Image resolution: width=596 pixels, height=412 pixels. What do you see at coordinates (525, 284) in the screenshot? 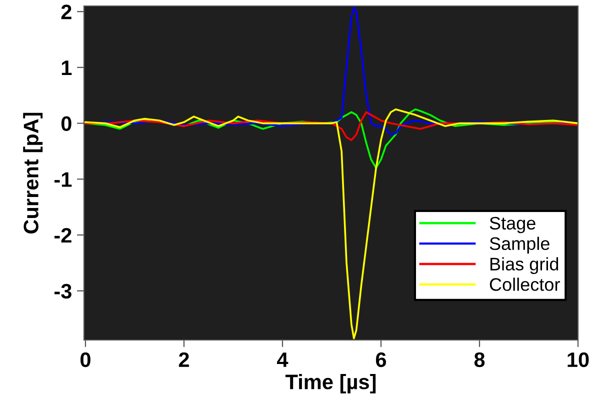
I see `legend-label: Collector` at bounding box center [525, 284].